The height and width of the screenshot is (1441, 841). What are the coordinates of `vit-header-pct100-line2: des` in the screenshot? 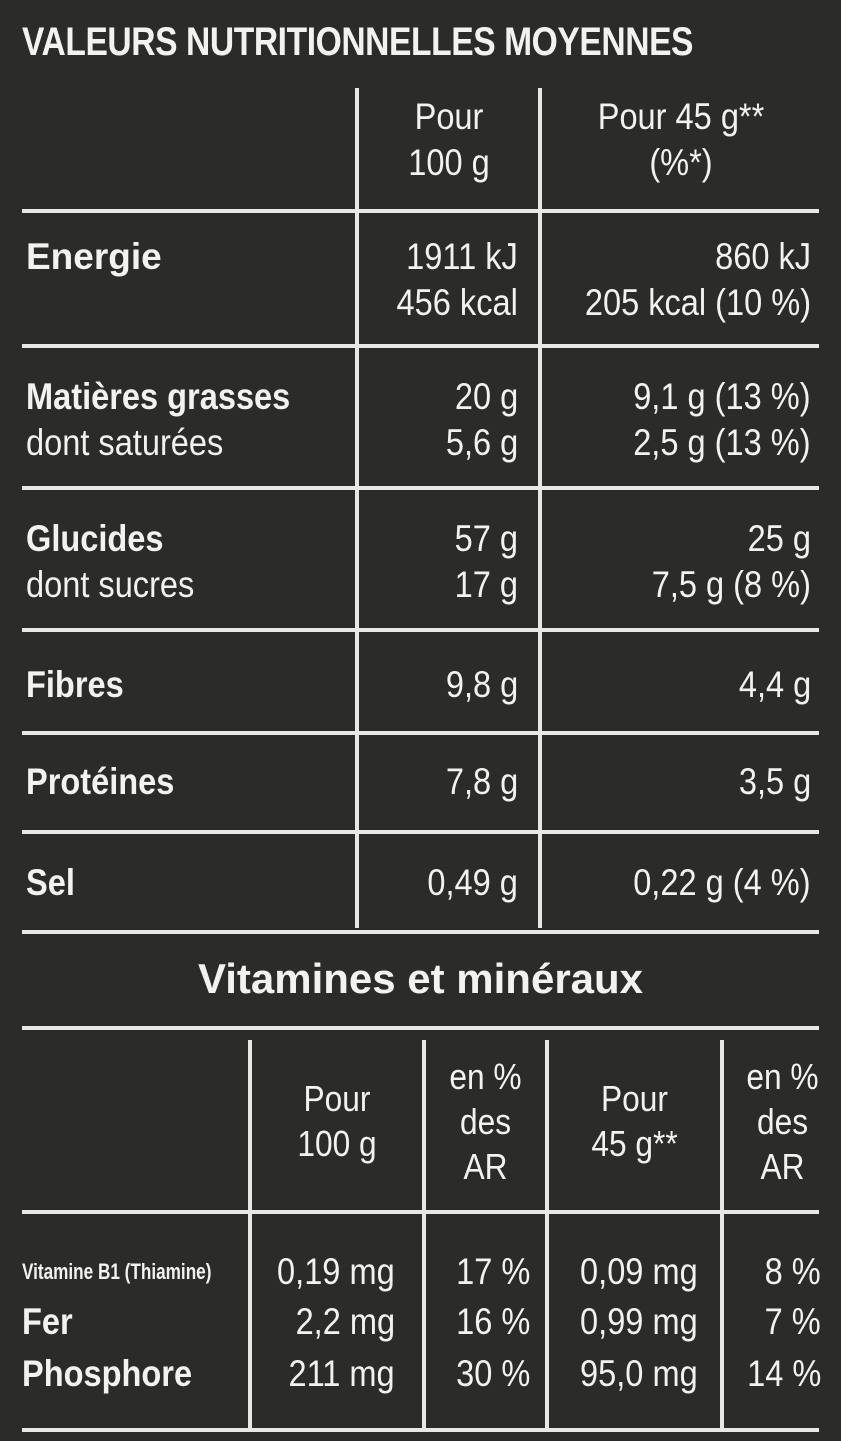 It's located at (485, 1121).